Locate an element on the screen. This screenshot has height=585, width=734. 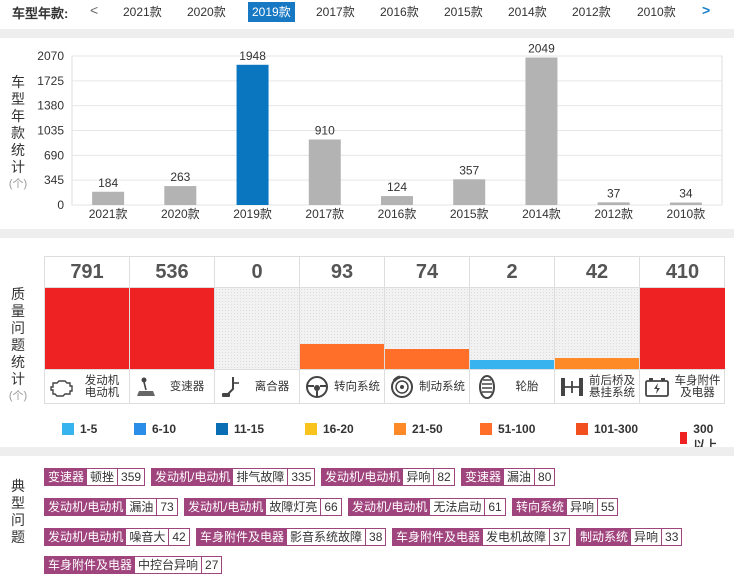
quality-item-footer: 制动系统 is located at coordinates (427, 386).